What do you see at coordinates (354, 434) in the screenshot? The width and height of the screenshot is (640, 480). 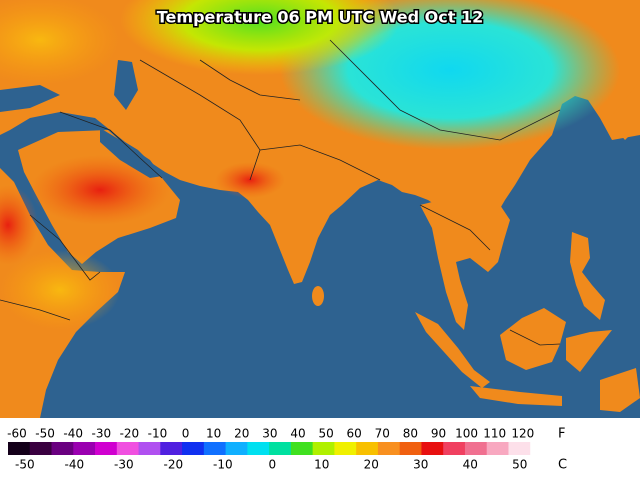 I see `scale-tick-label: 60` at bounding box center [354, 434].